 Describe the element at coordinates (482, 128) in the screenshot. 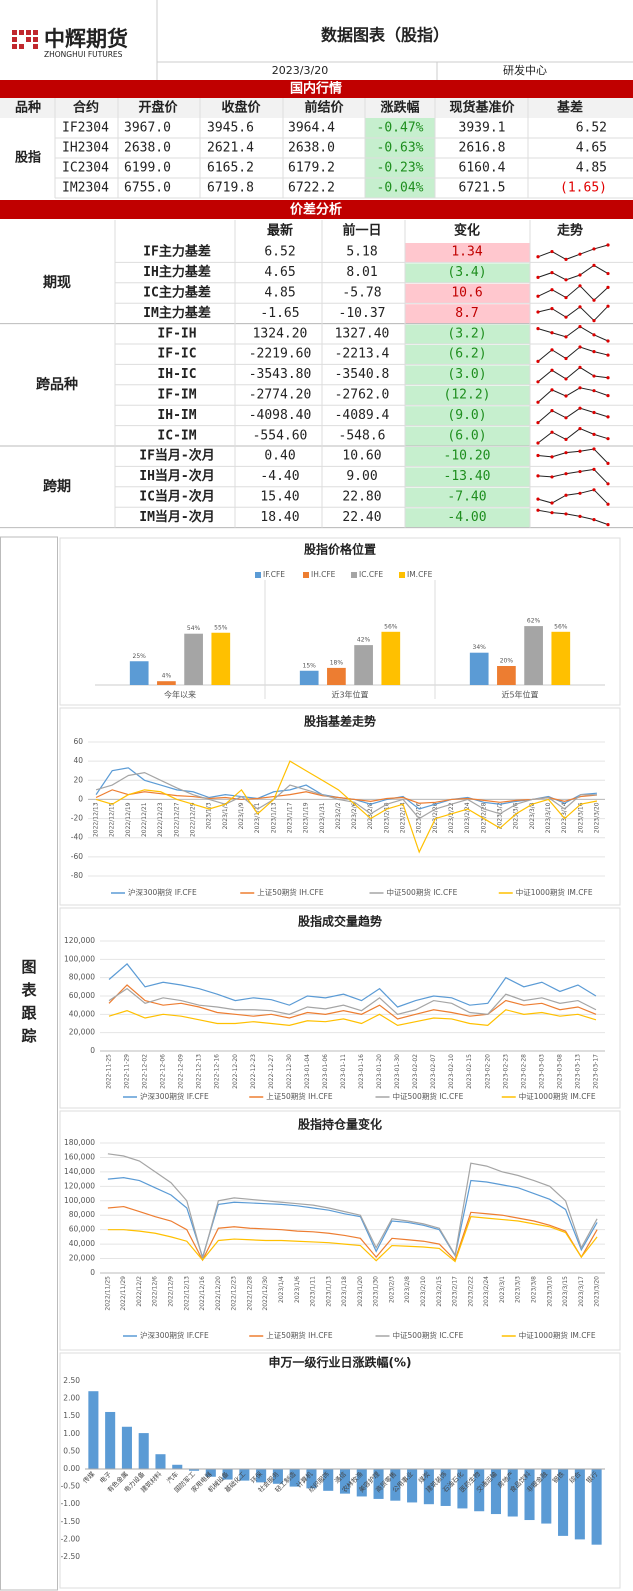

I see `cell: 3939.1` at that location.